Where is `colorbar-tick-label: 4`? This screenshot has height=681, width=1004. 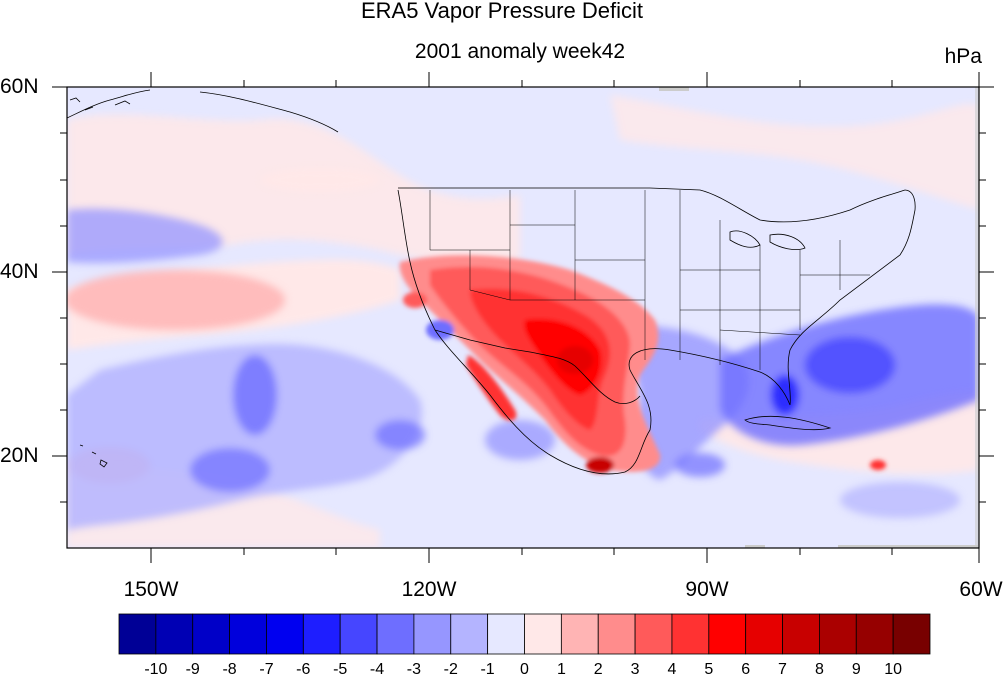
colorbar-tick-label: 4 is located at coordinates (672, 669).